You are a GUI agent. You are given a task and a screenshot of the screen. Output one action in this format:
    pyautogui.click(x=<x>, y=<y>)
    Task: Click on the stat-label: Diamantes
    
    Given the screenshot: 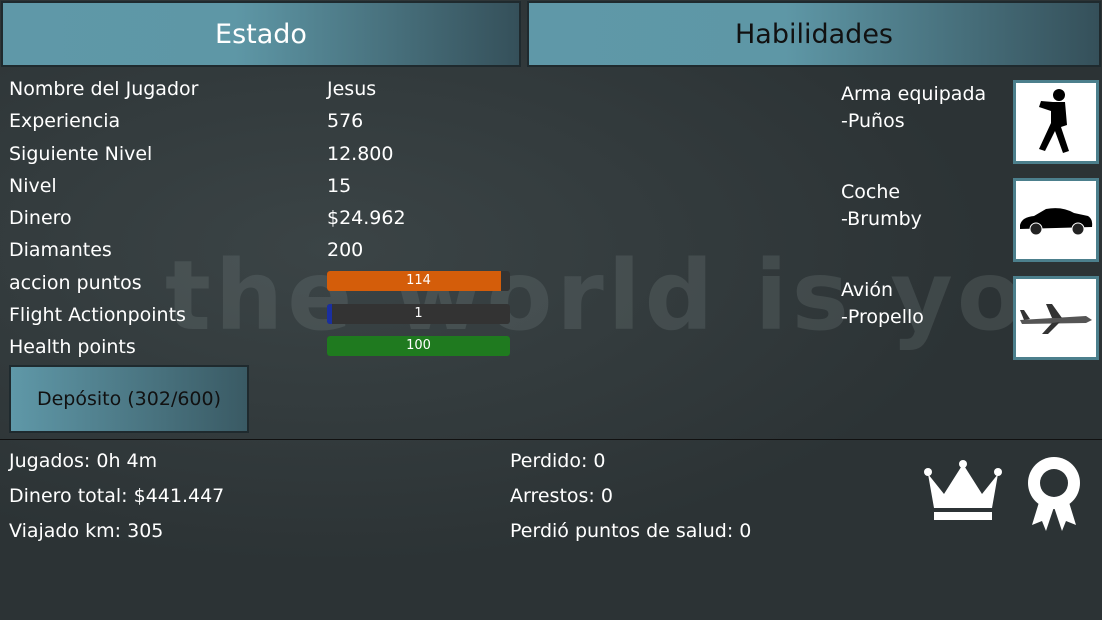 What is the action you would take?
    pyautogui.click(x=60, y=250)
    